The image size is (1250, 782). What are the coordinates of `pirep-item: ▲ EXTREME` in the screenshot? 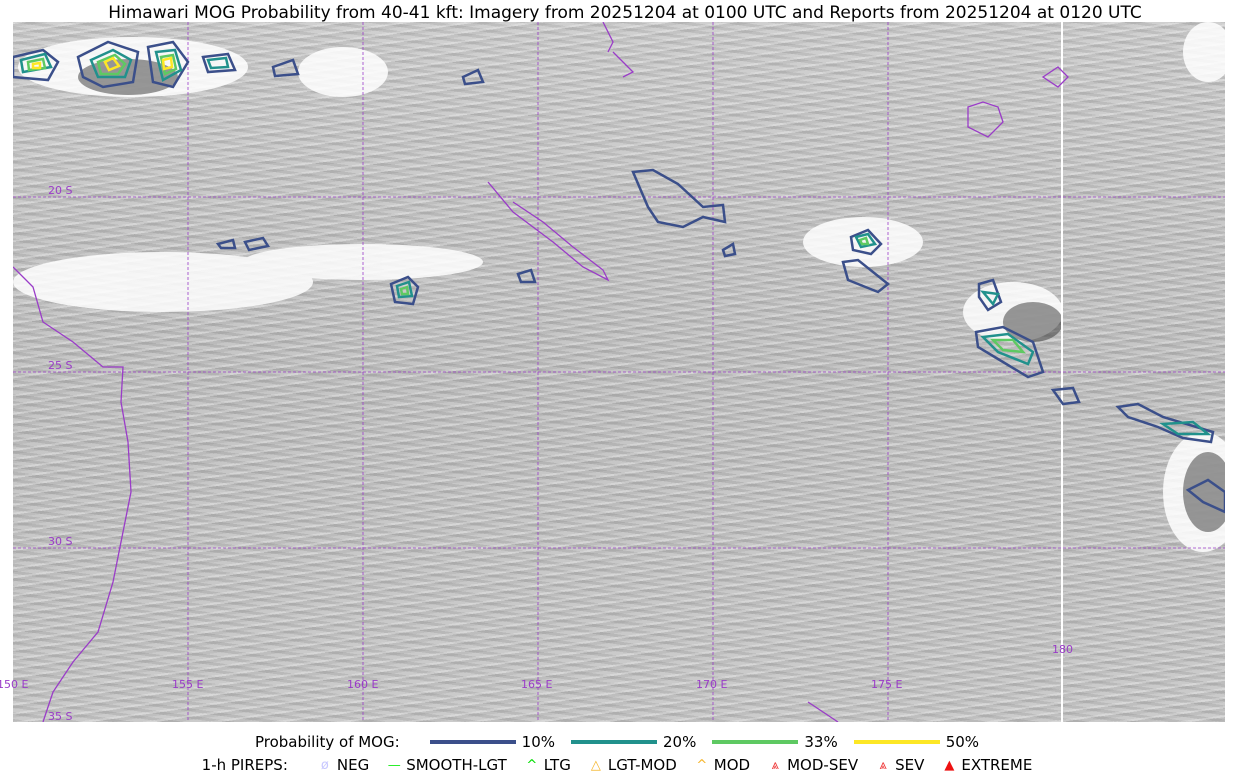 It's located at (986, 765).